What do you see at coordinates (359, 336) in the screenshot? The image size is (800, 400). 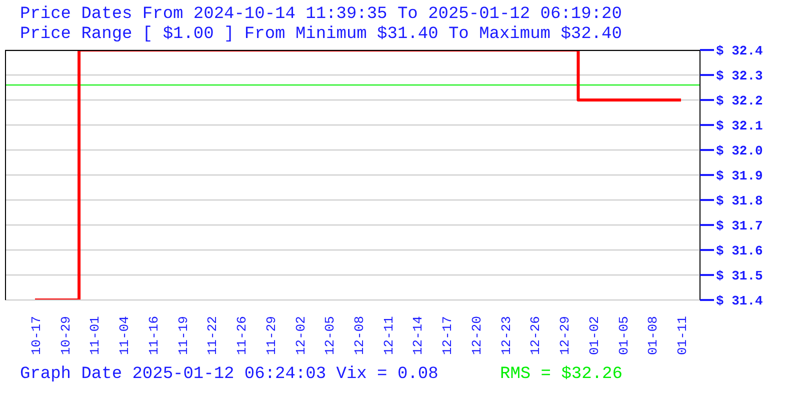 I see `x-tick-label: 12-08` at bounding box center [359, 336].